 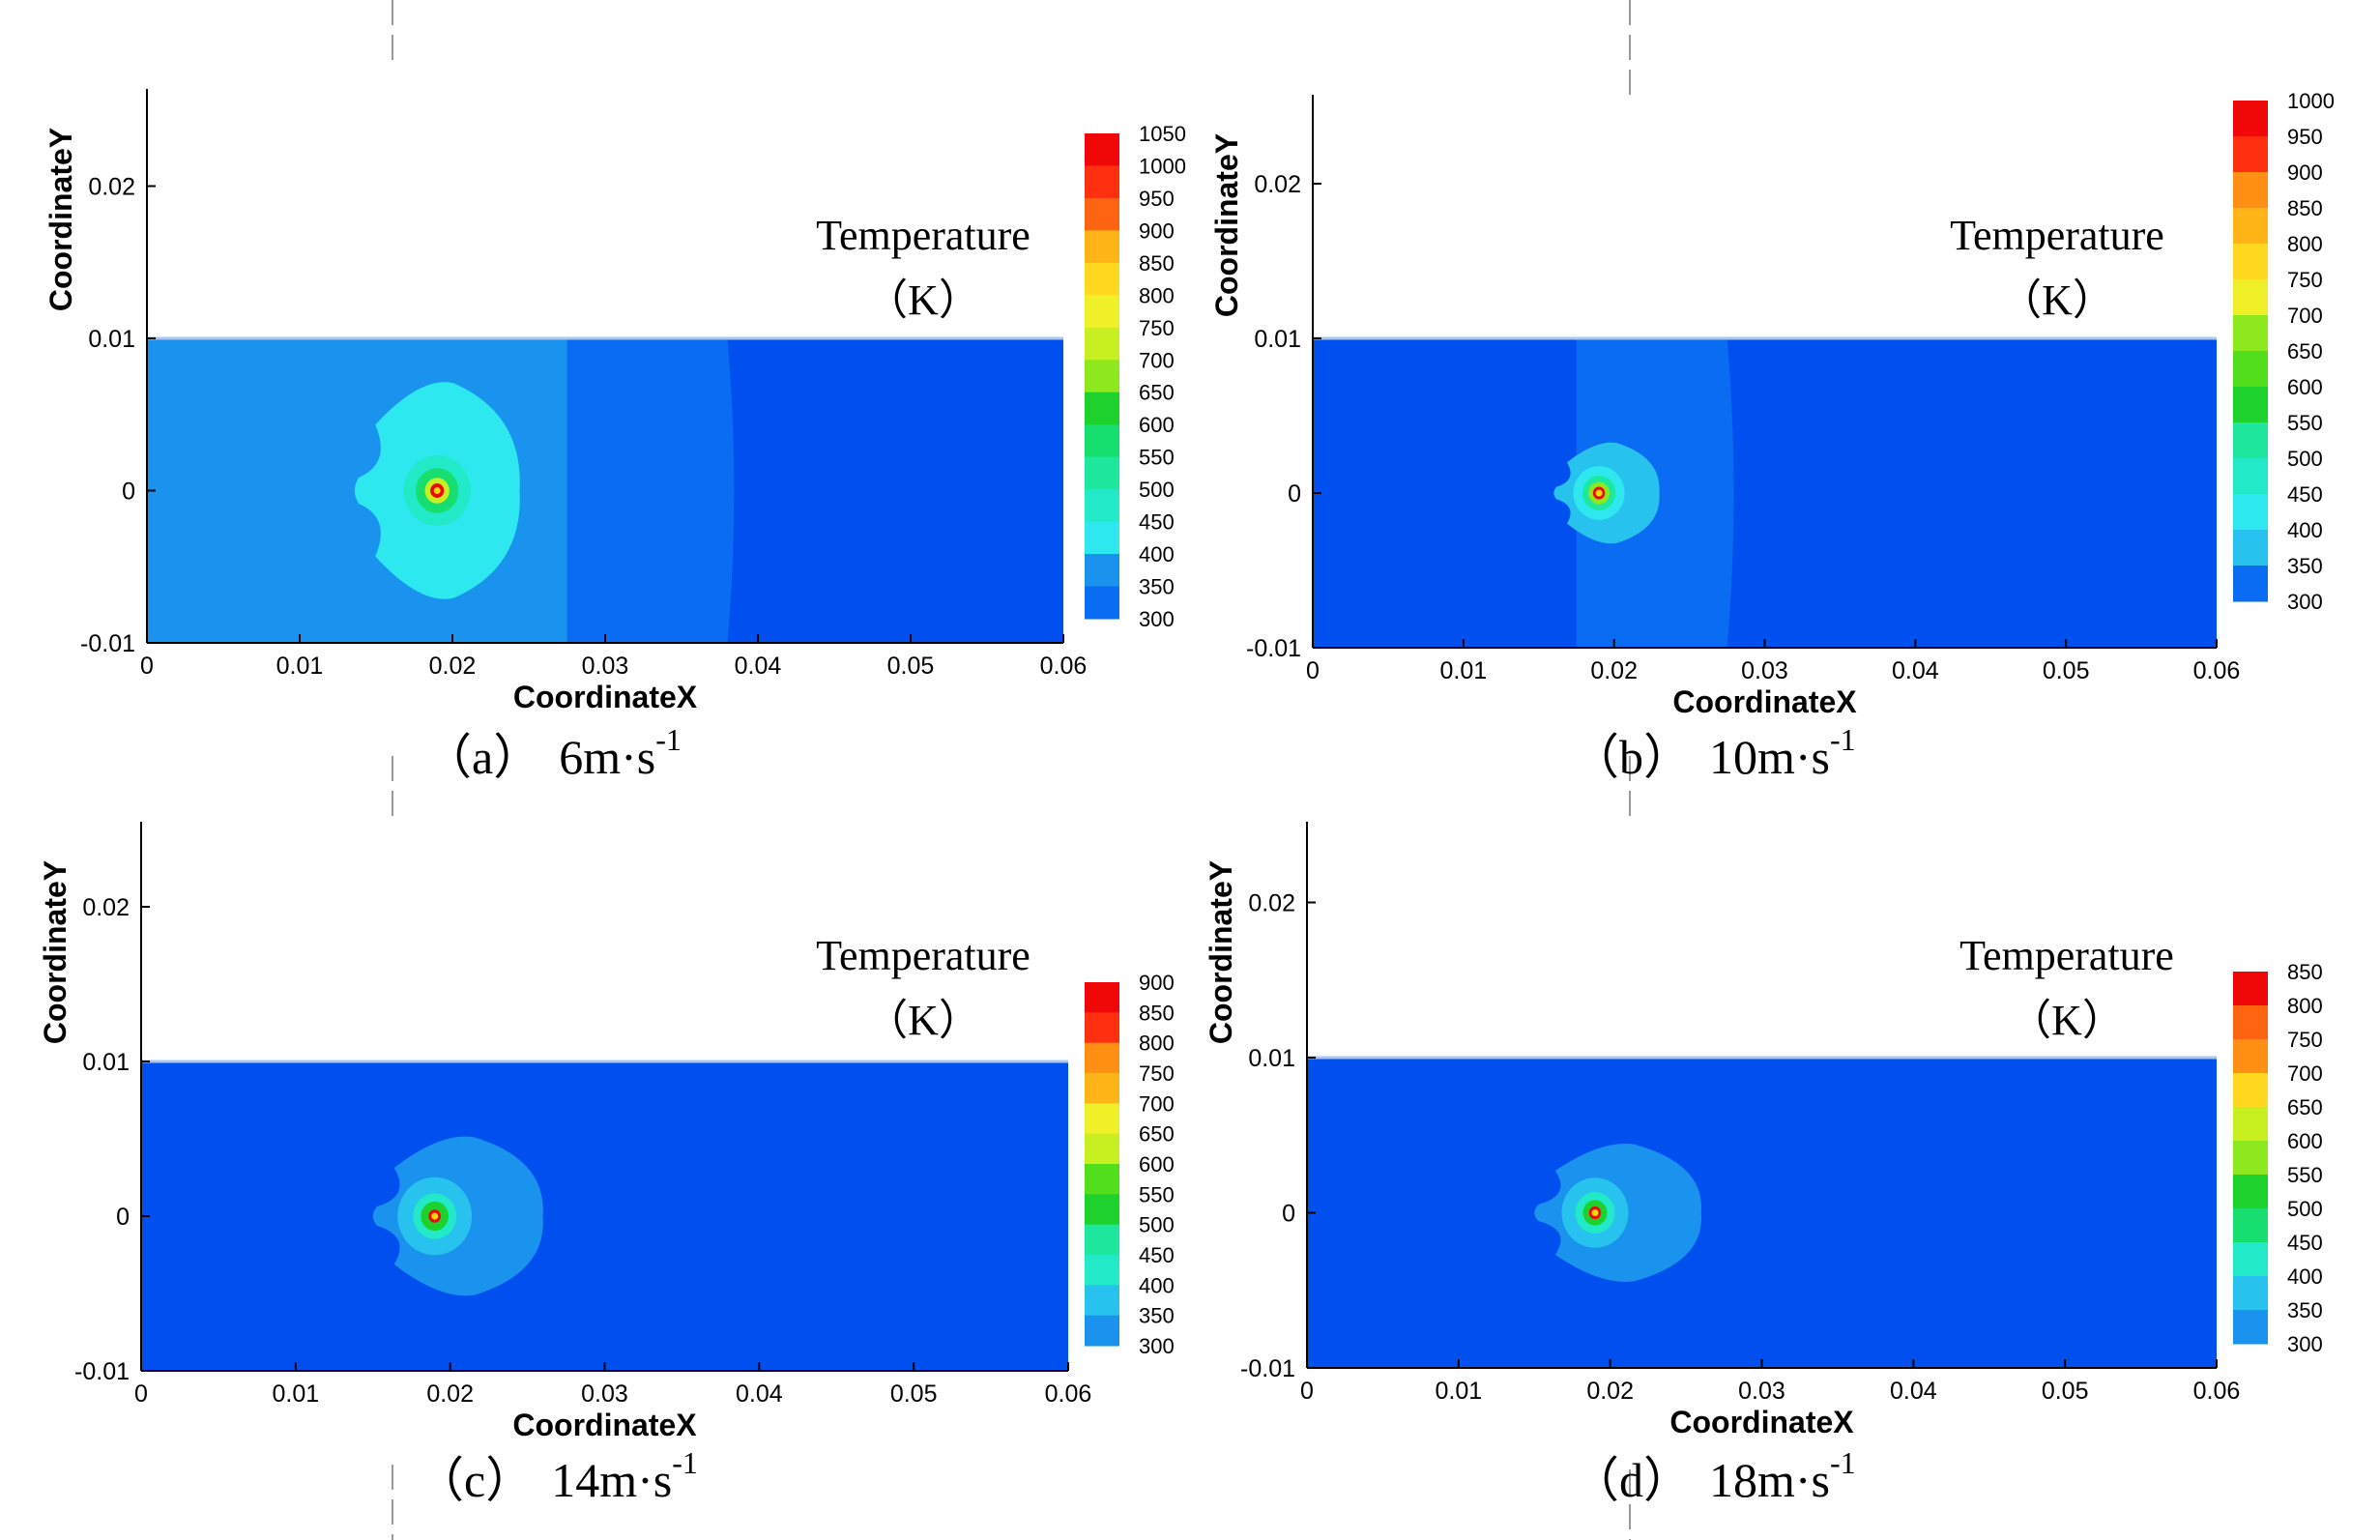 What do you see at coordinates (475, 1480) in the screenshot?
I see `caption-prefix: （c）` at bounding box center [475, 1480].